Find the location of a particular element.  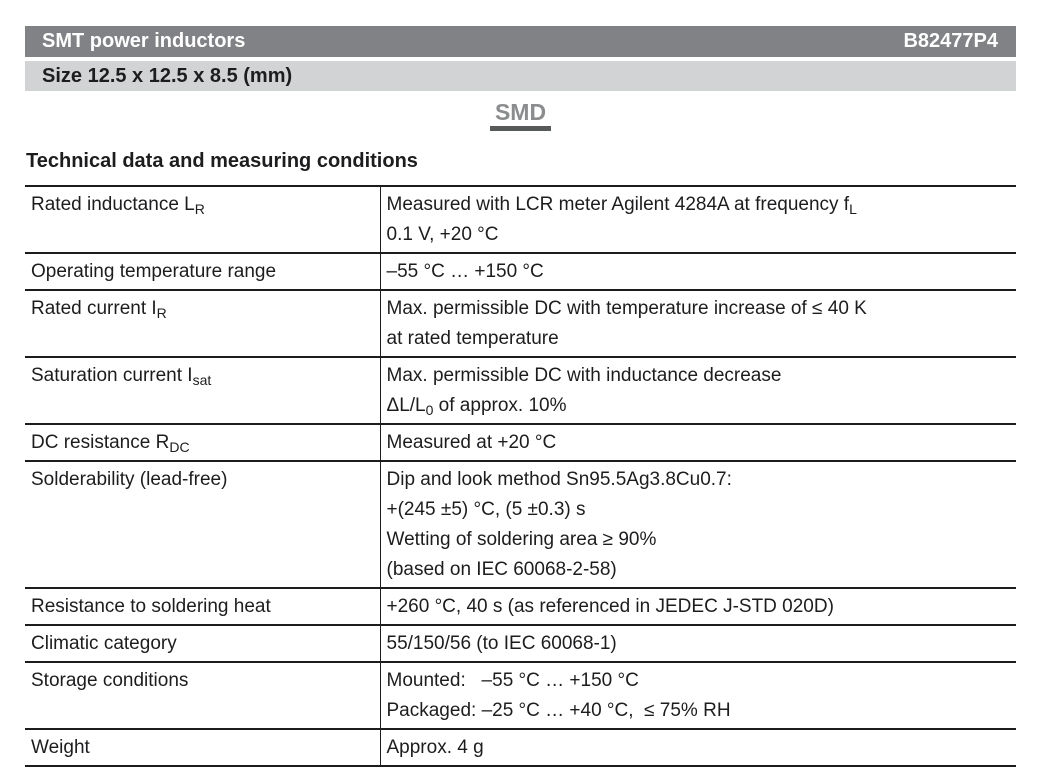

subscript: DC is located at coordinates (179, 447).